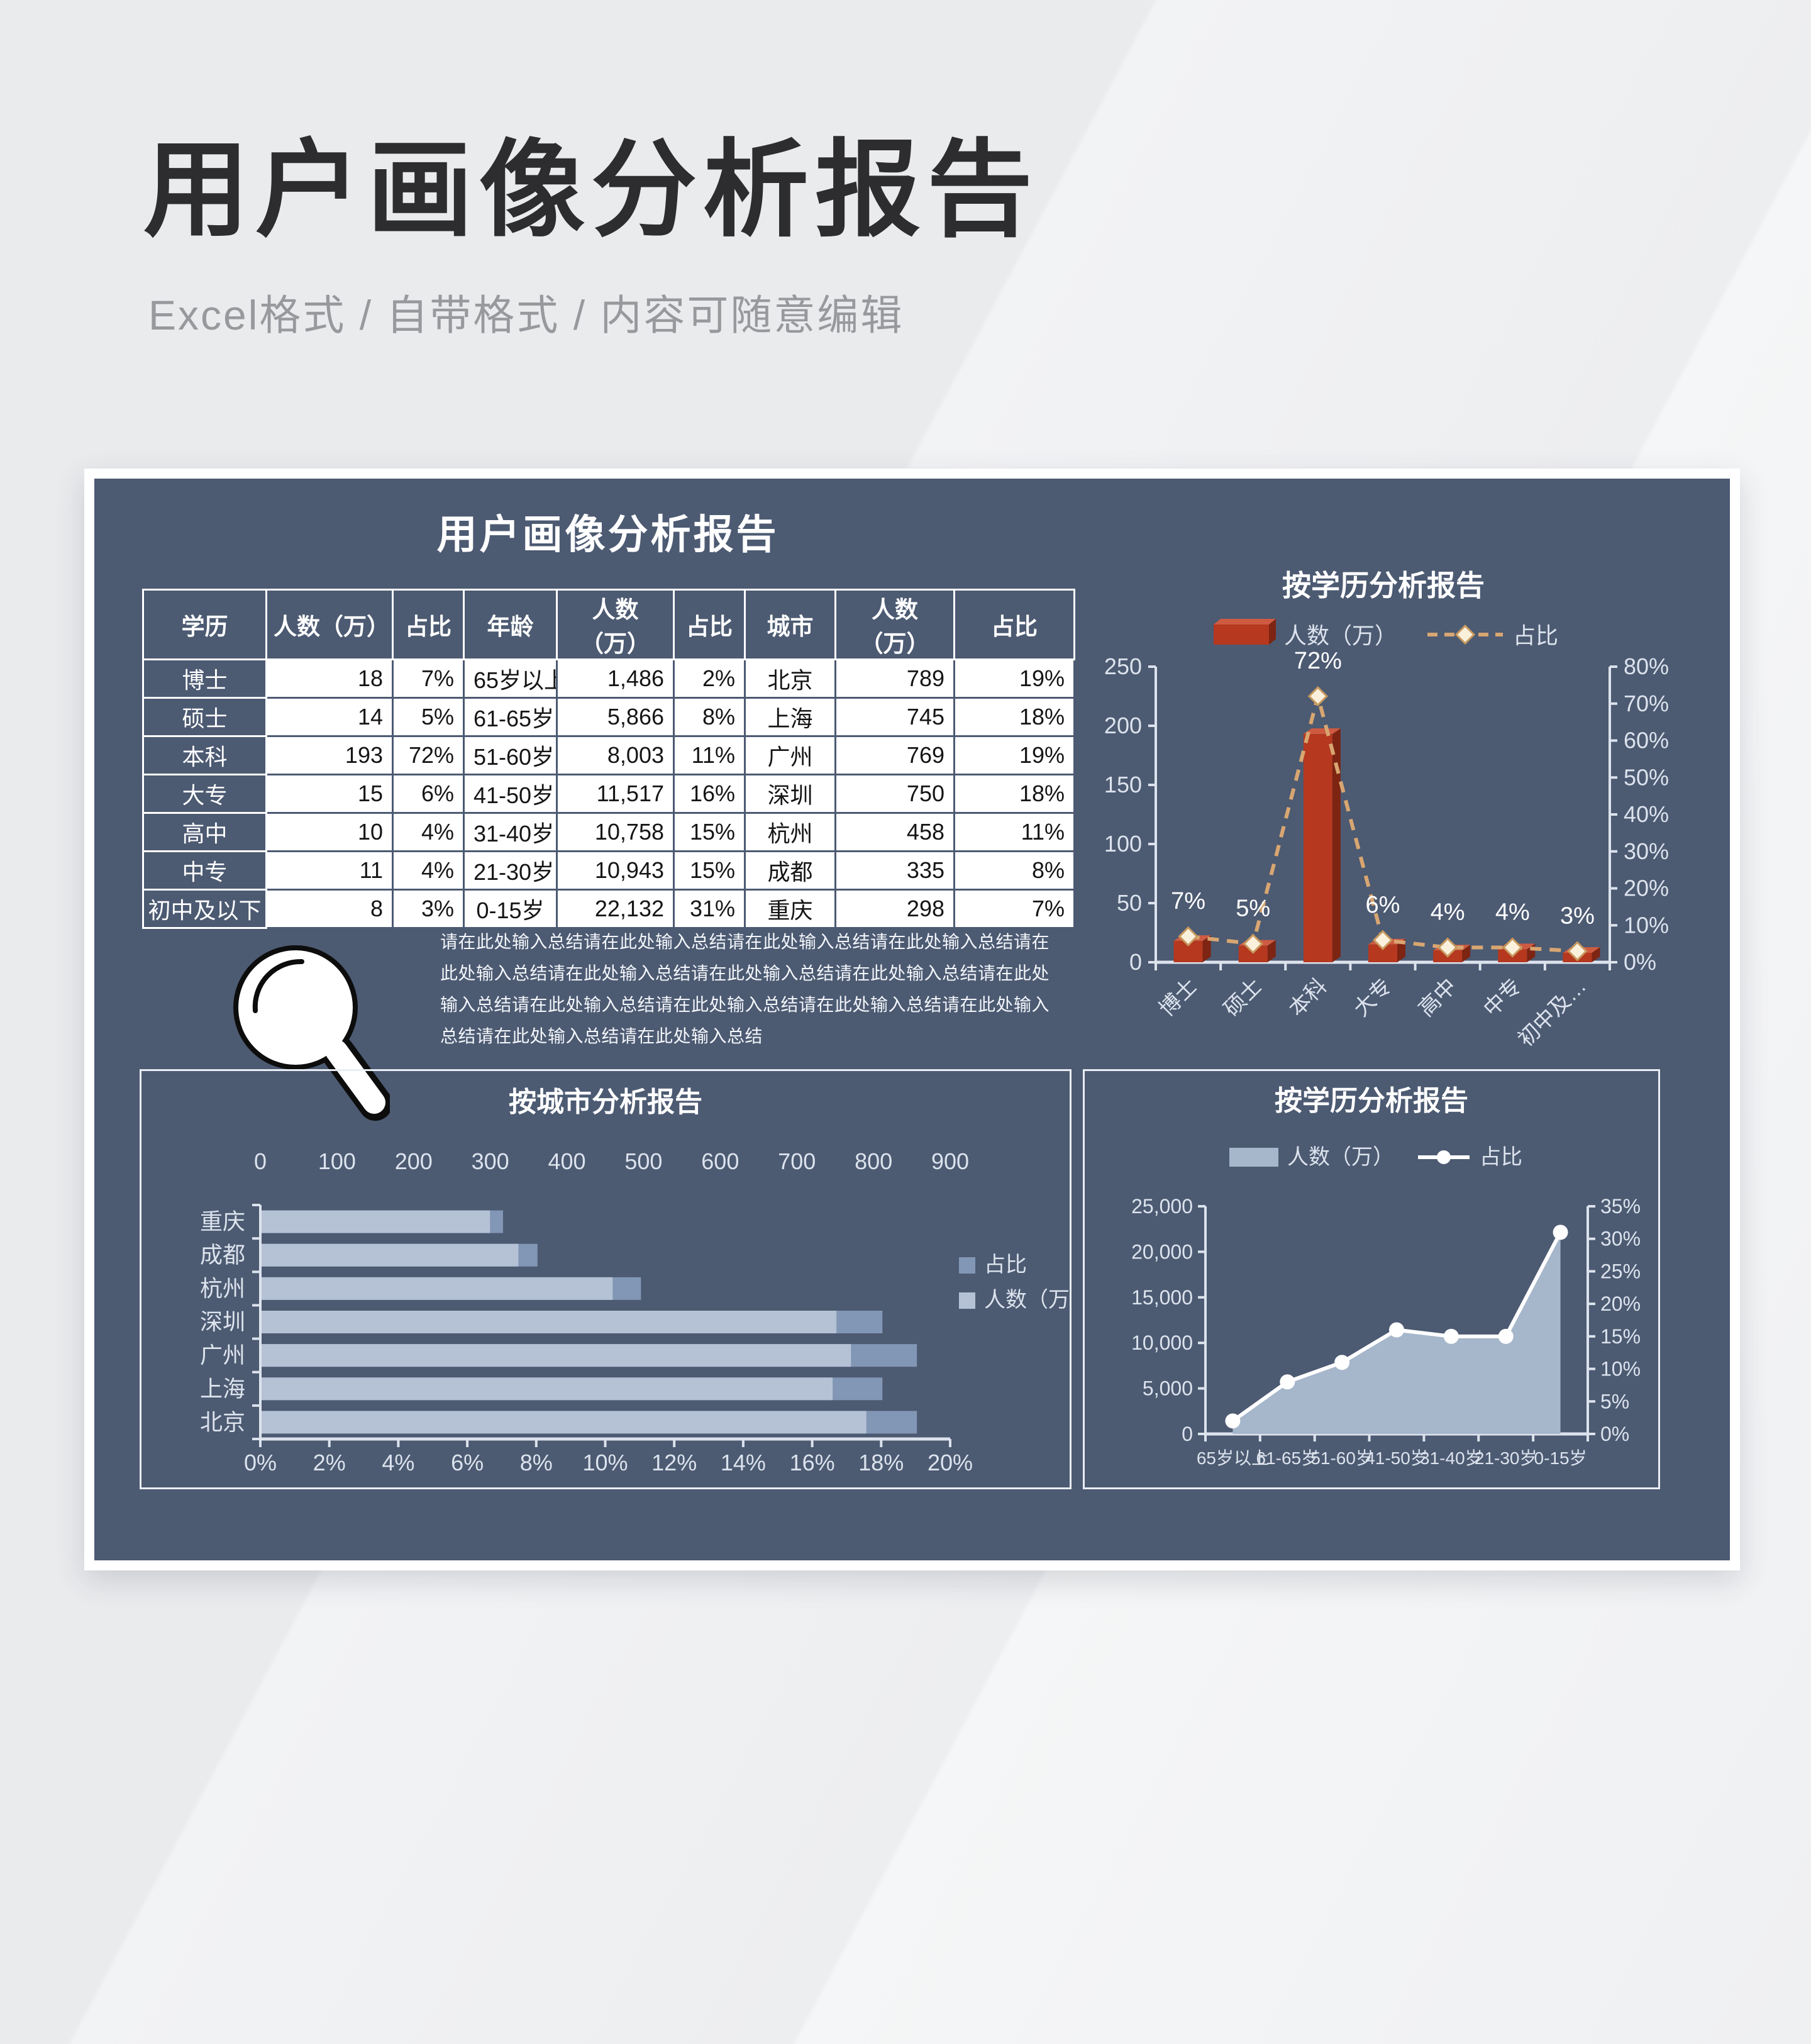 The image size is (1811, 2044). I want to click on table-cell: 广州, so click(790, 755).